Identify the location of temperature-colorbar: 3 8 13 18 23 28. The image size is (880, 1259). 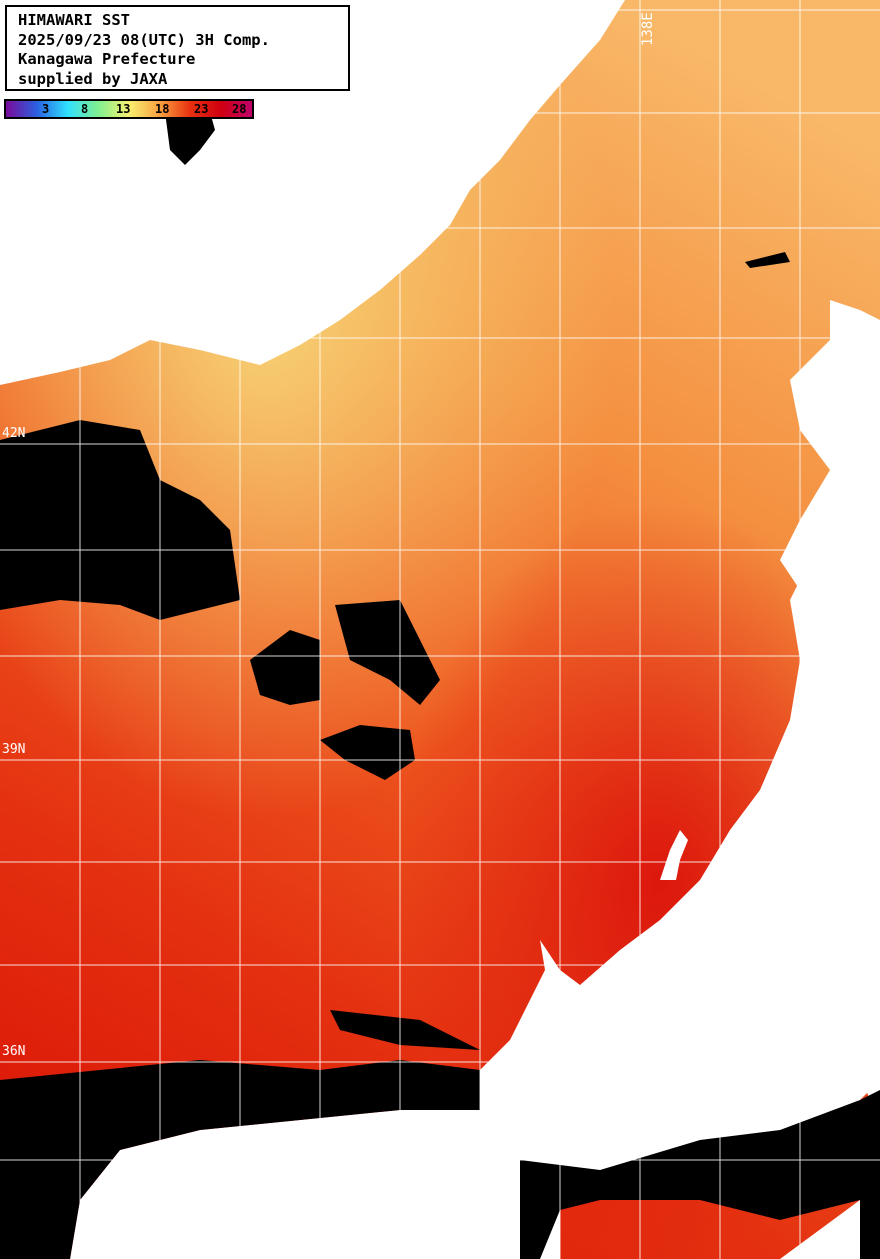
(129, 109).